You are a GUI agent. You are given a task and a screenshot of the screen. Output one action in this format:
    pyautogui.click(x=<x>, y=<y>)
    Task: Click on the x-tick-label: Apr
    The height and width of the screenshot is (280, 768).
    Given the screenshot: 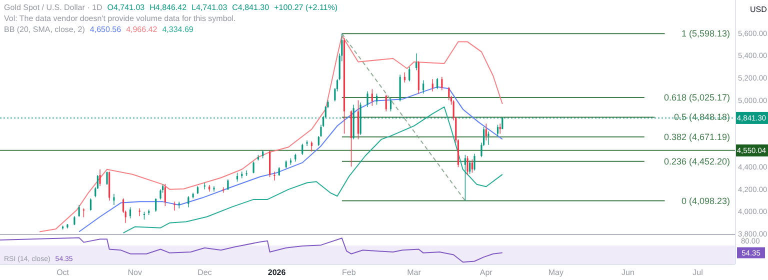 What is the action you would take?
    pyautogui.click(x=486, y=272)
    